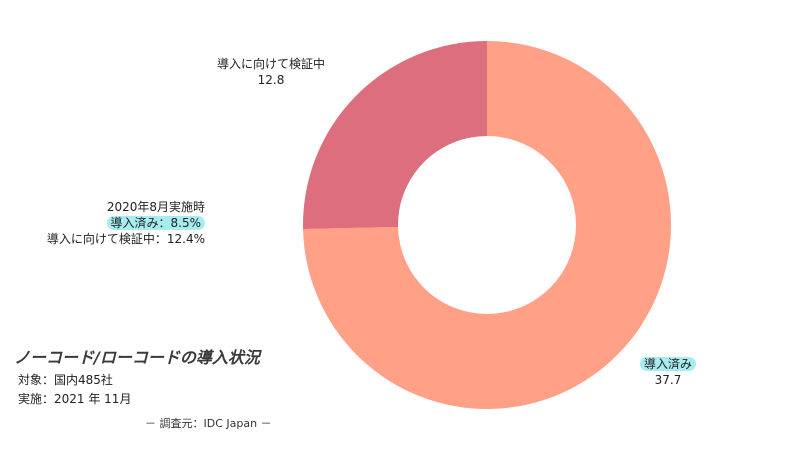 This screenshot has width=800, height=450. Describe the element at coordinates (137, 357) in the screenshot. I see `chart-title: ノーコード/ローコードの導入状況` at that location.